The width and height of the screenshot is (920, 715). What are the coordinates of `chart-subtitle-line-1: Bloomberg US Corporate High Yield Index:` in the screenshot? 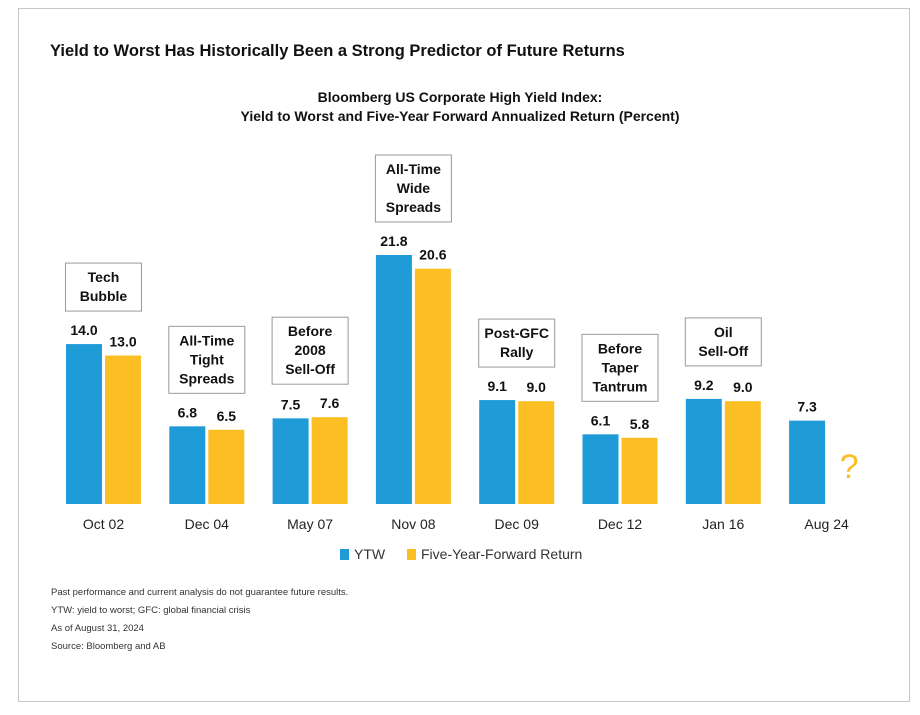 It's located at (460, 97).